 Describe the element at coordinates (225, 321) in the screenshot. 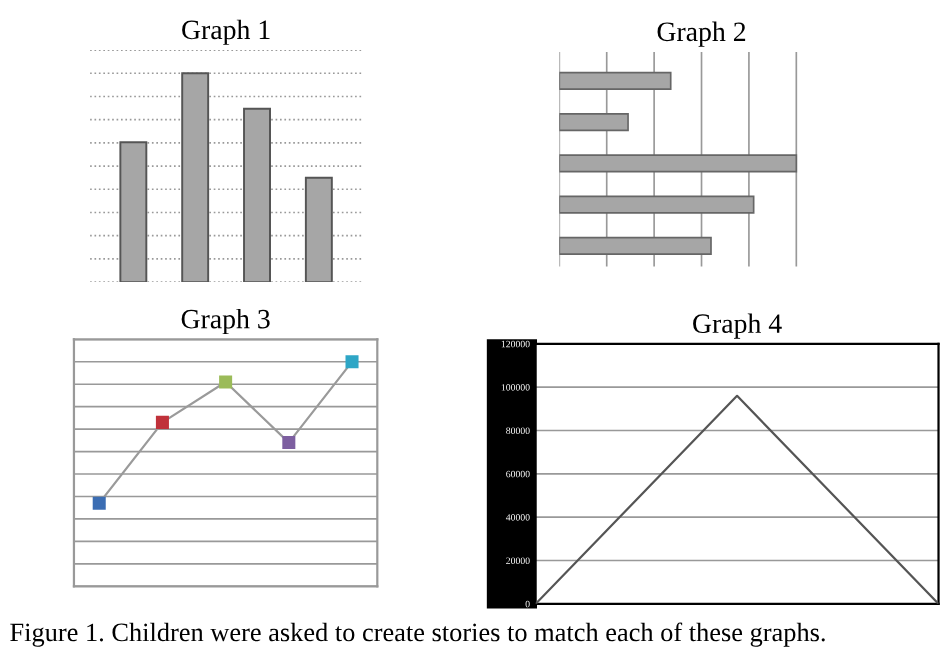

I see `chart-title: Graph 3` at that location.